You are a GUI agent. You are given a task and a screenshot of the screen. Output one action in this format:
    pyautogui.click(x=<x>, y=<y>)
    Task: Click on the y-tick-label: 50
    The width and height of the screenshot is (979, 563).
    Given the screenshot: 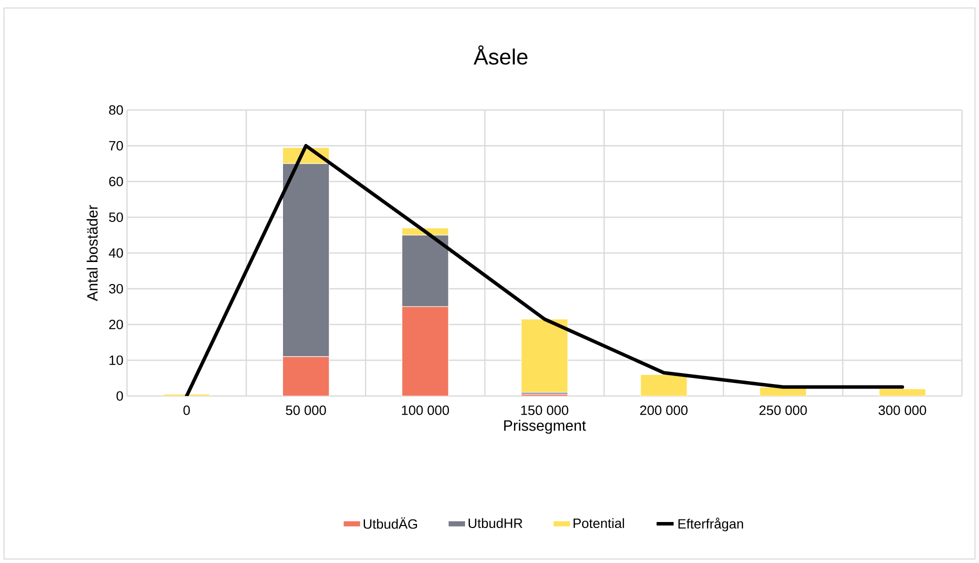 What is the action you would take?
    pyautogui.click(x=116, y=217)
    